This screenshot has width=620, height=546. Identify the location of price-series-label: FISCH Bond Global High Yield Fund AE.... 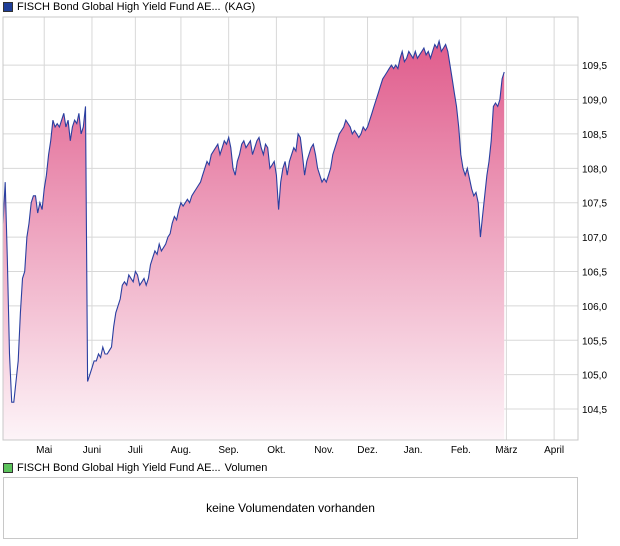
(119, 7).